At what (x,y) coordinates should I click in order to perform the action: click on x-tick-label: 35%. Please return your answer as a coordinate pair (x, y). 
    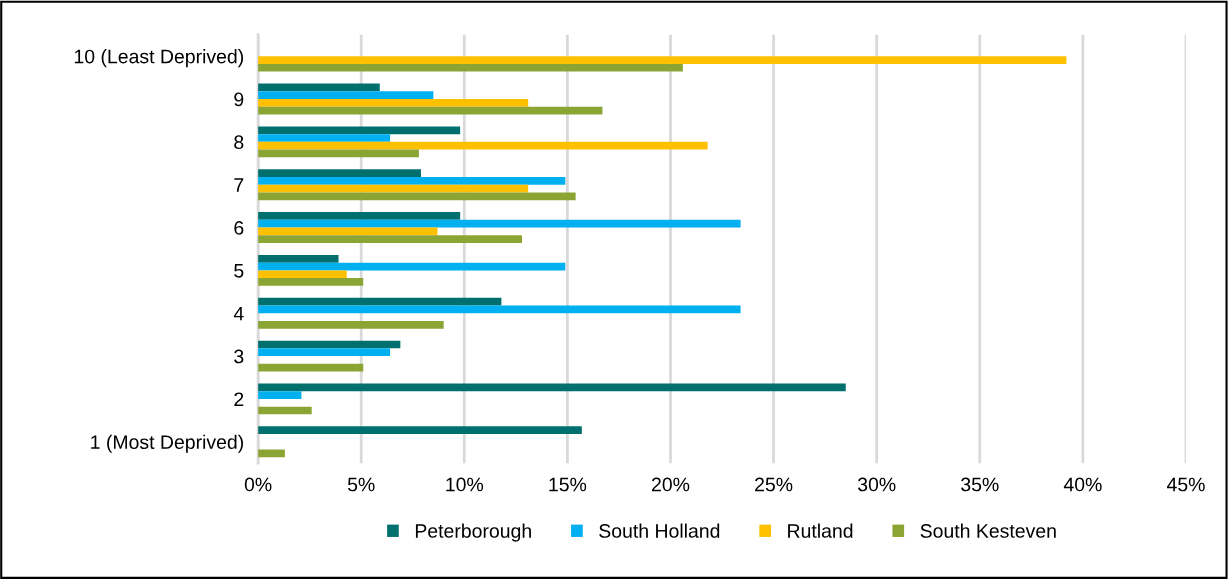
    Looking at the image, I should click on (980, 484).